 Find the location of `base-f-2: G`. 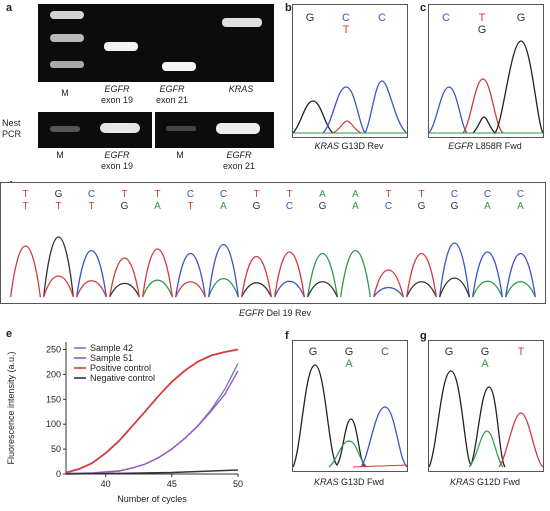

base-f-2: G is located at coordinates (349, 352).